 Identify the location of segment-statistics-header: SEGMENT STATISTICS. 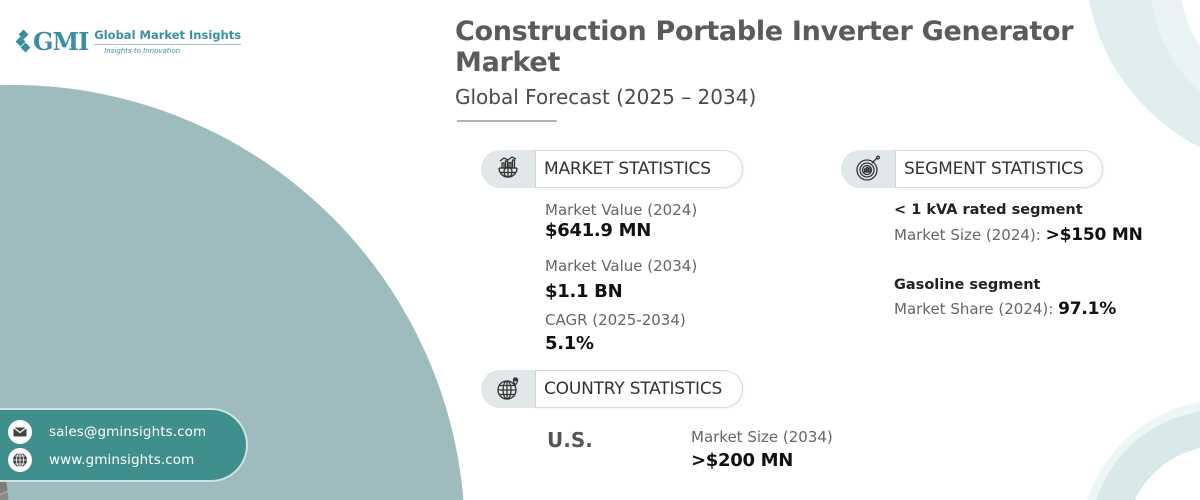
(972, 169).